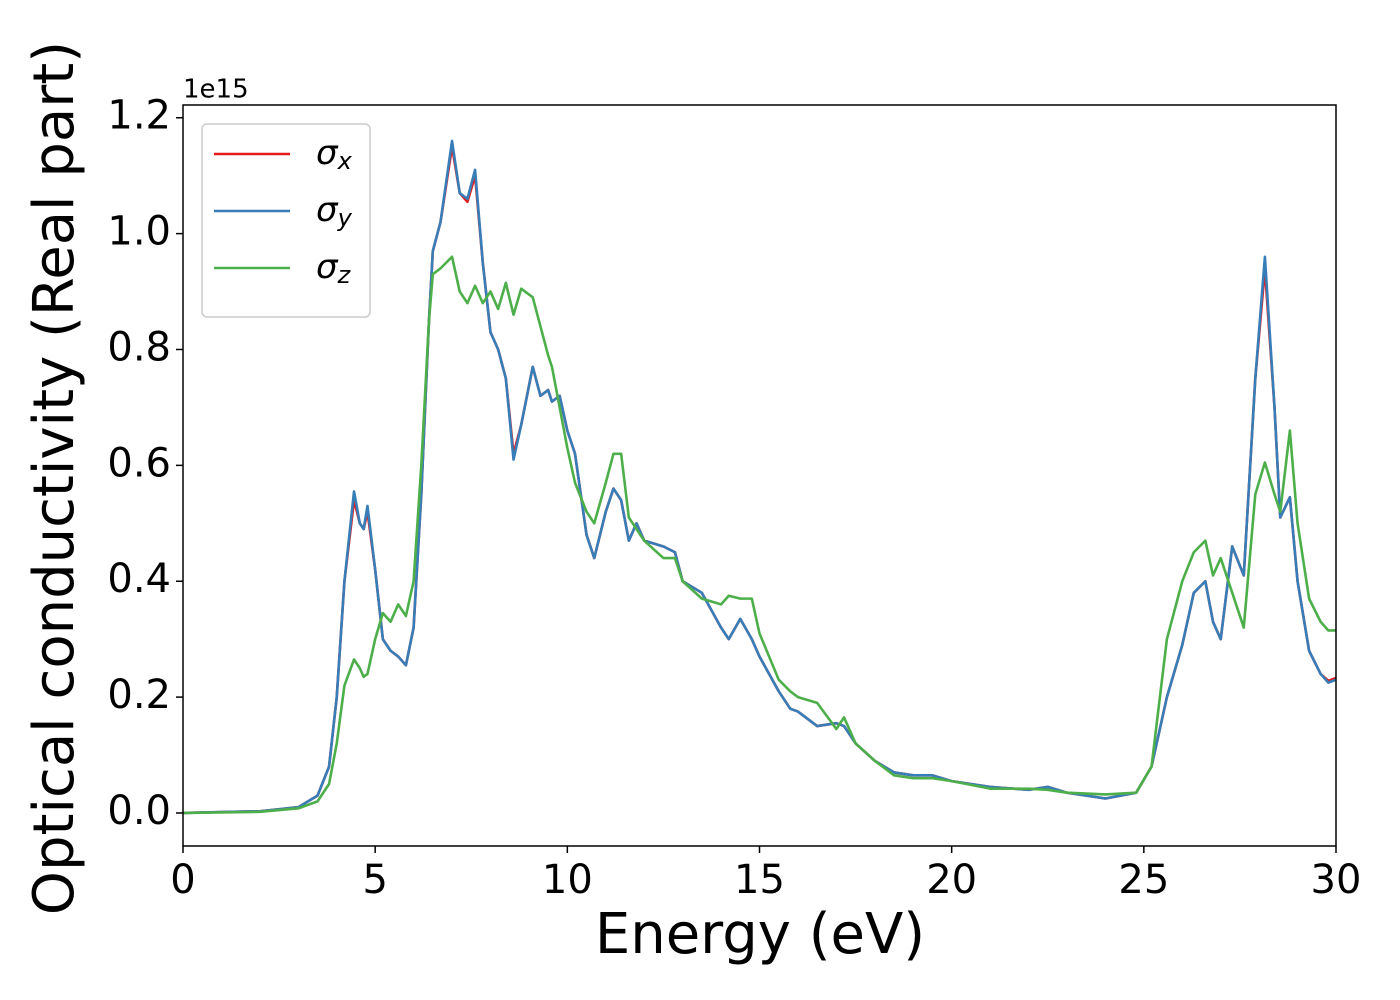 This screenshot has height=1000, width=1400. I want to click on y-tick-label: 0.8, so click(139, 347).